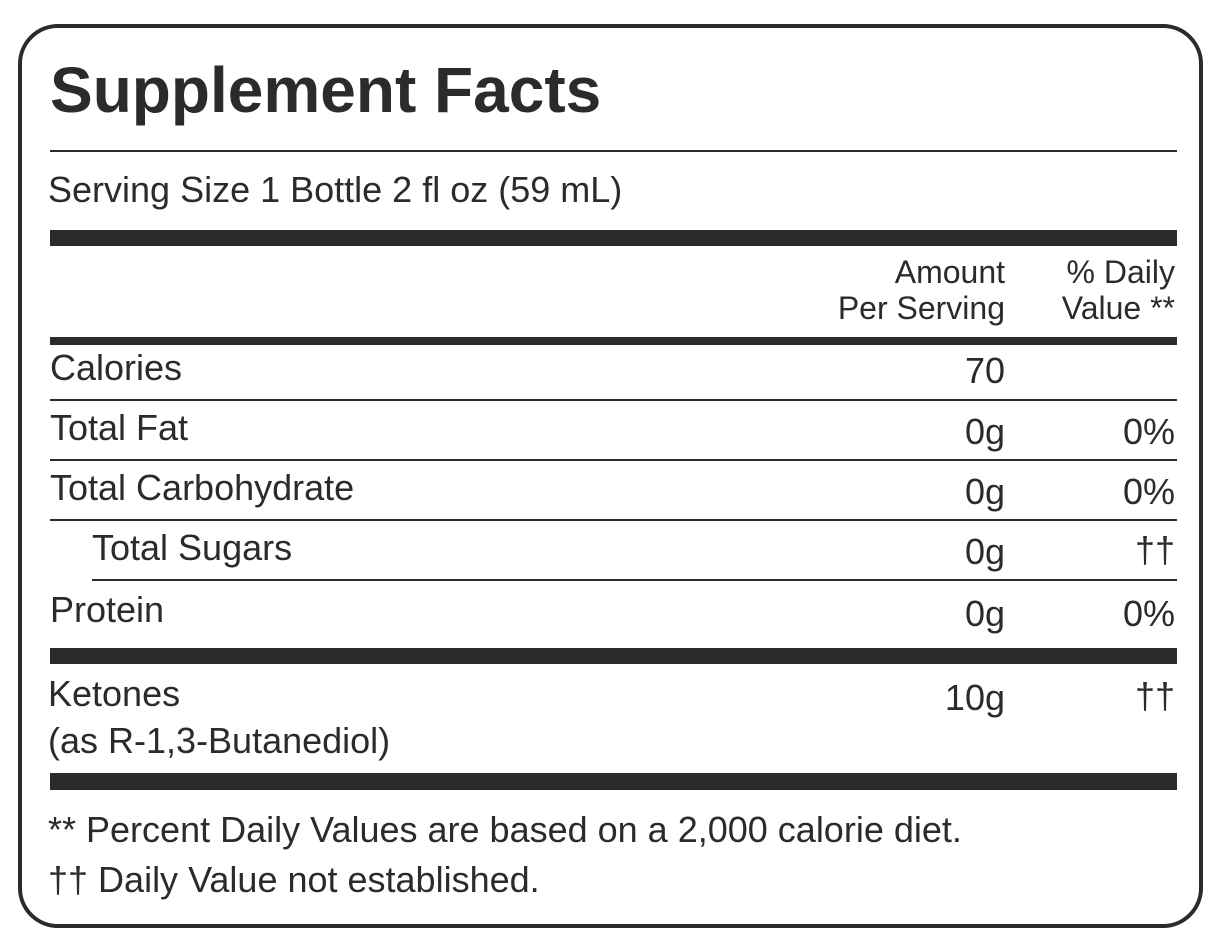 This screenshot has height=951, width=1222. What do you see at coordinates (114, 693) in the screenshot?
I see `row-name: Ketones` at bounding box center [114, 693].